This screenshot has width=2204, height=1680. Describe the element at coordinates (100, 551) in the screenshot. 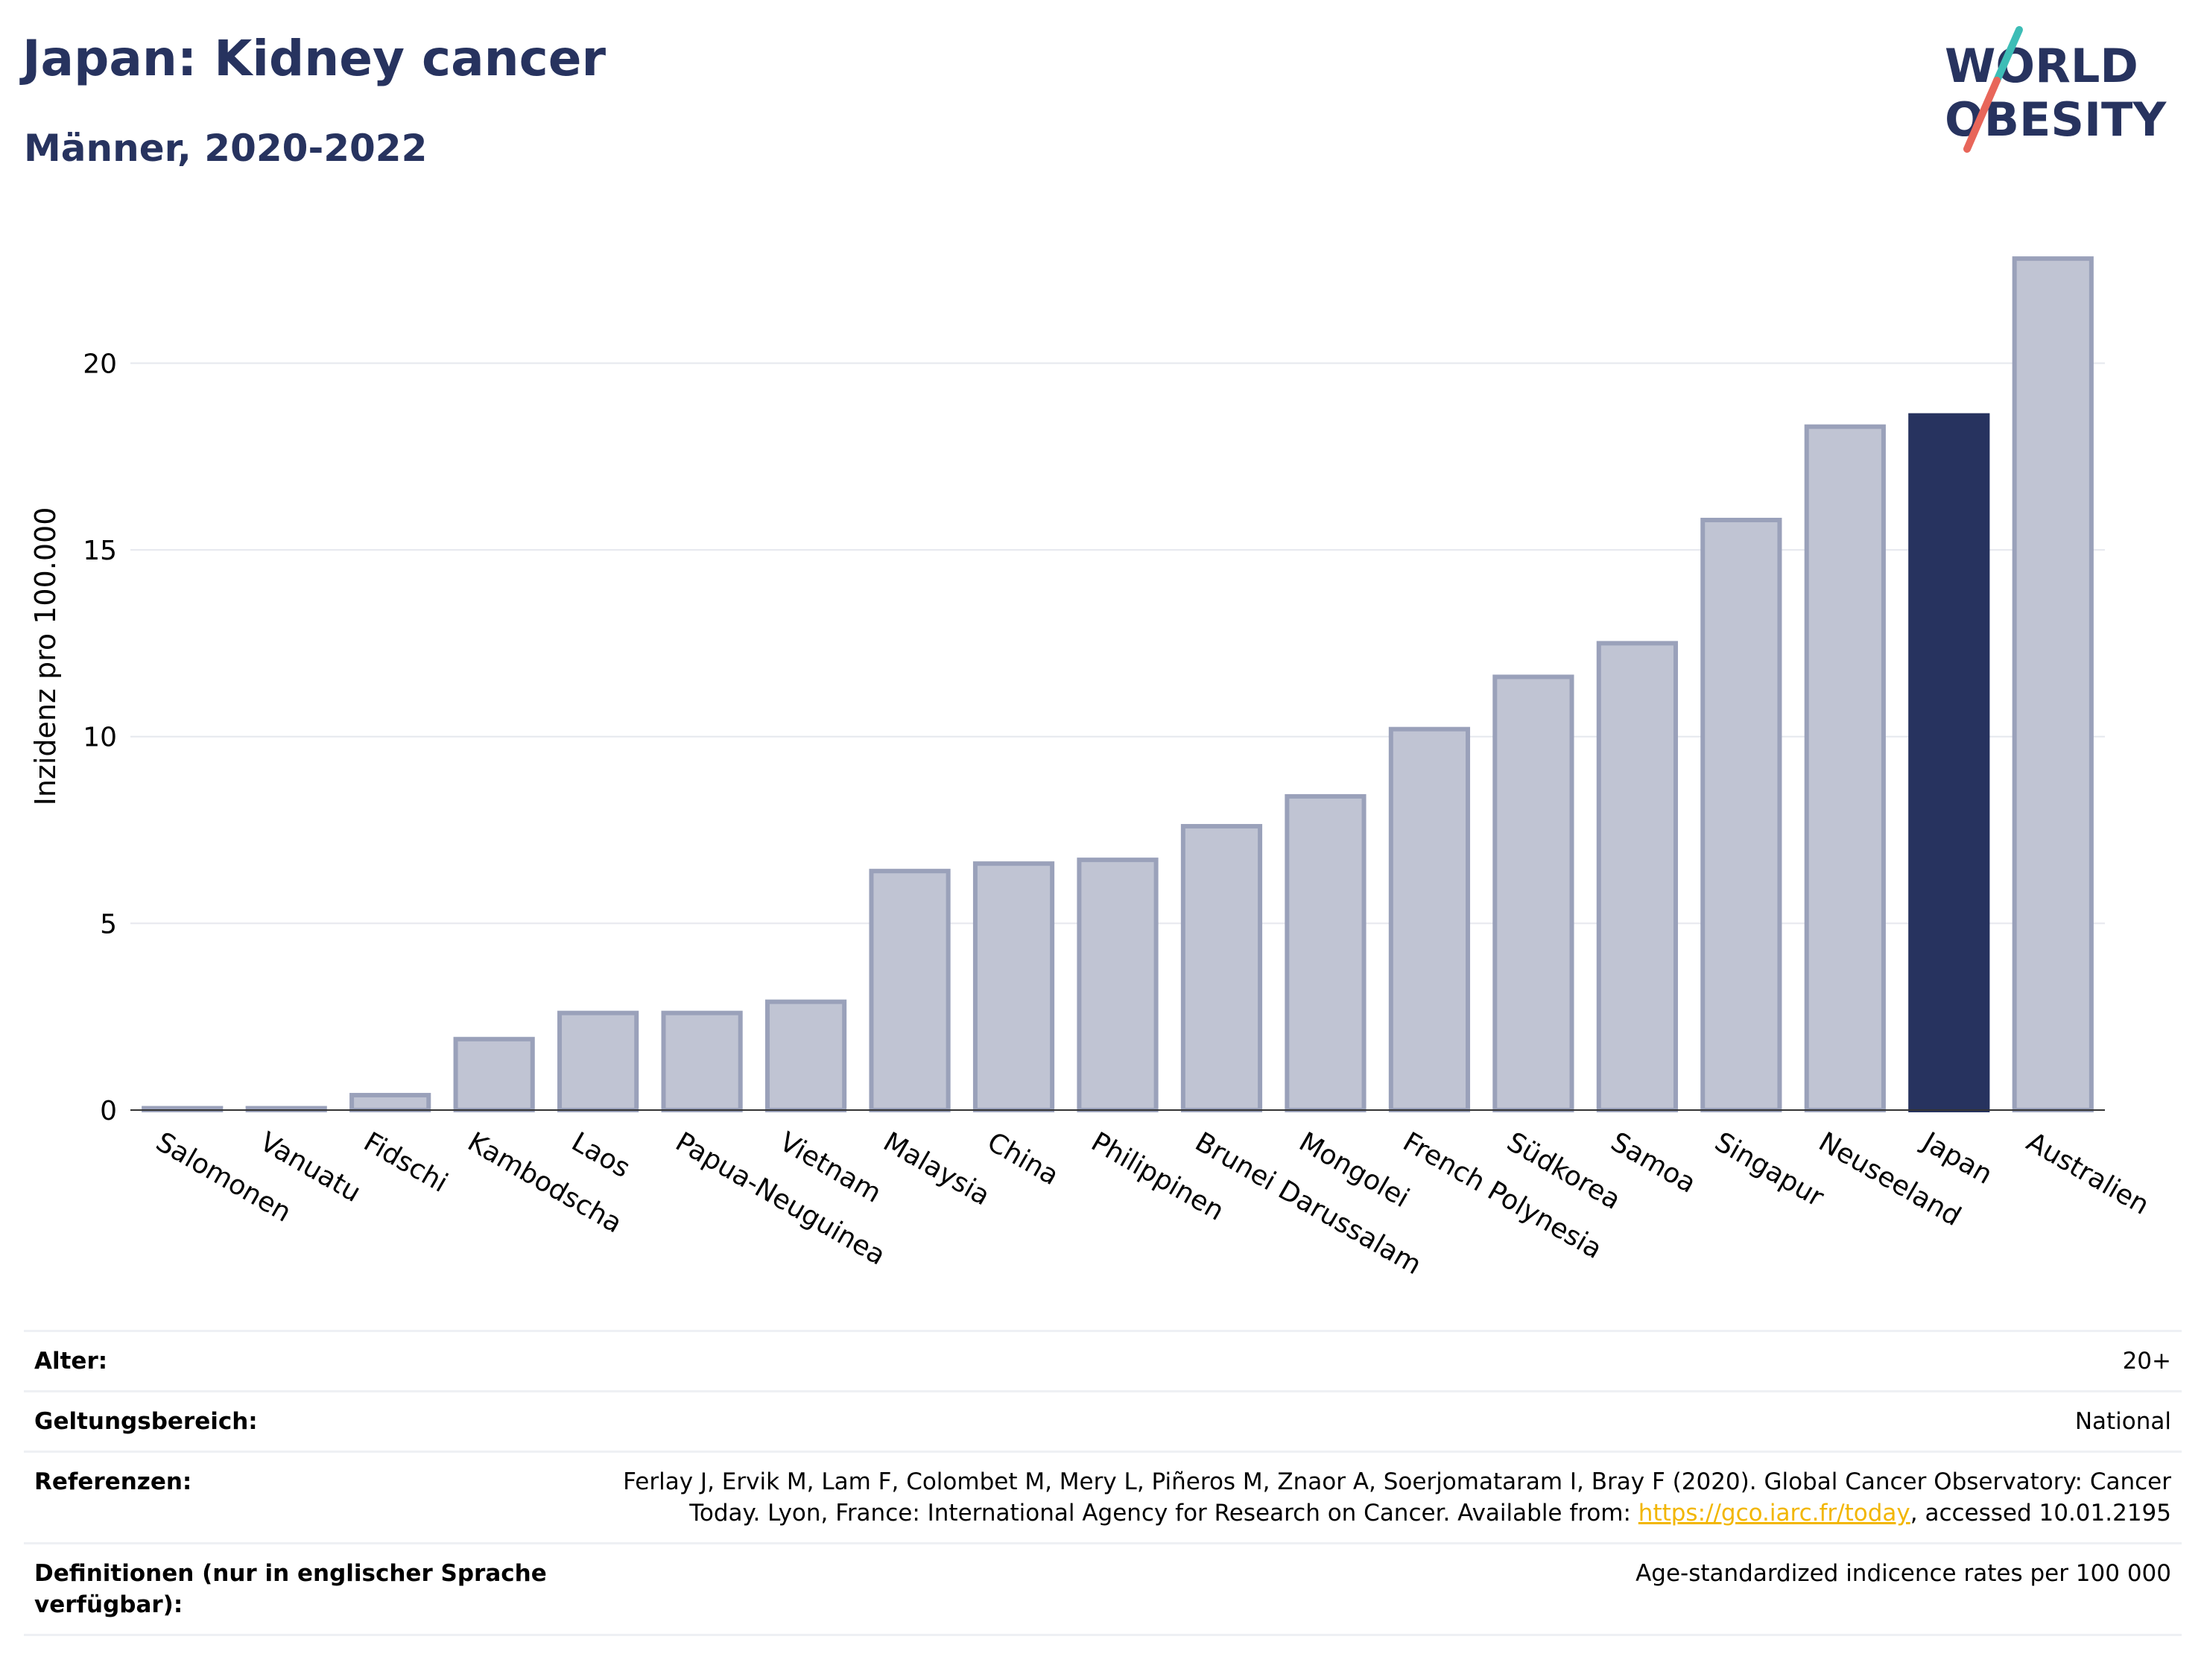

I see `y-tick-label: 15` at that location.